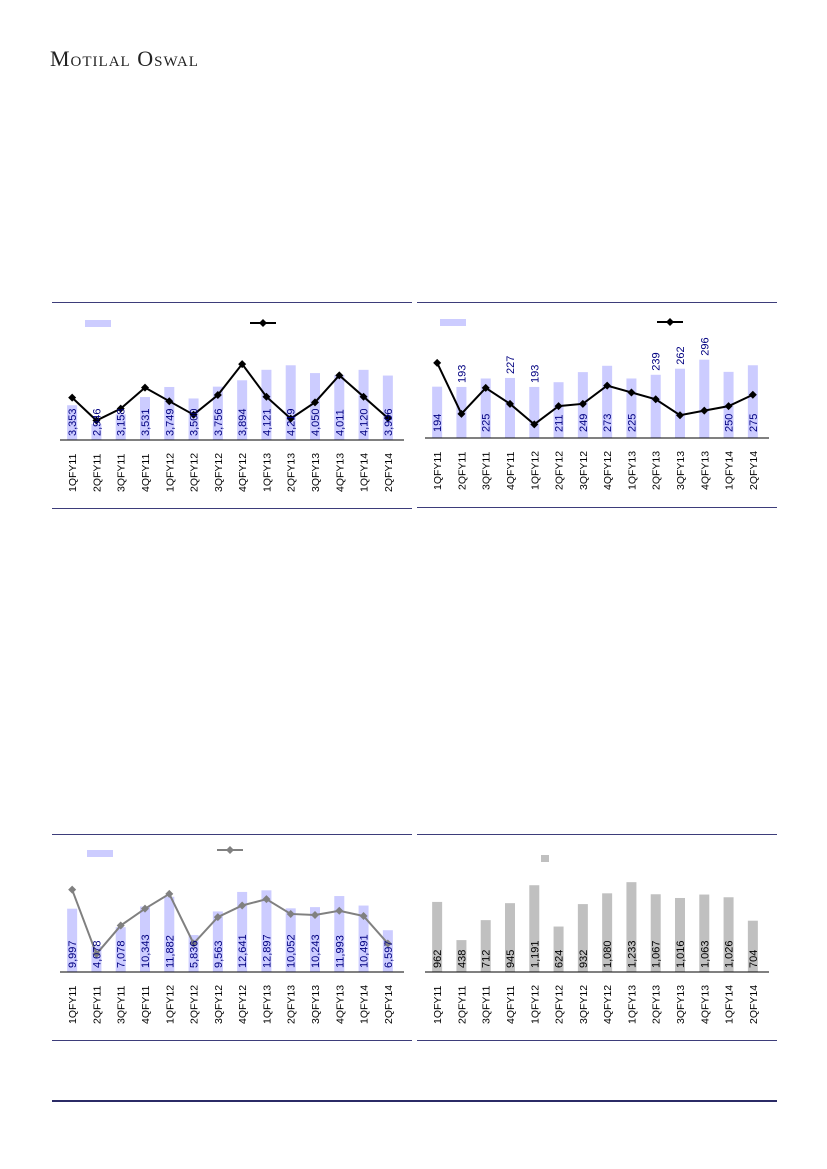 The height and width of the screenshot is (1169, 827). I want to click on legend-bar-swatch, so click(98, 323).